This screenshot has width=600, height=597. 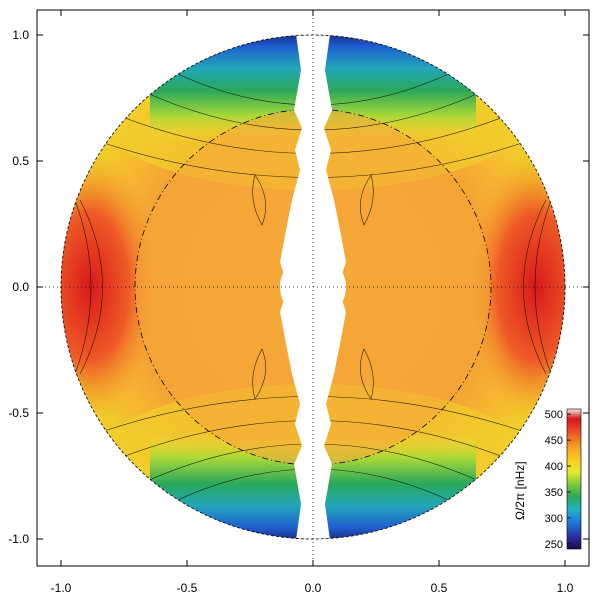 What do you see at coordinates (20, 35) in the screenshot?
I see `y-tick-label: 1.0` at bounding box center [20, 35].